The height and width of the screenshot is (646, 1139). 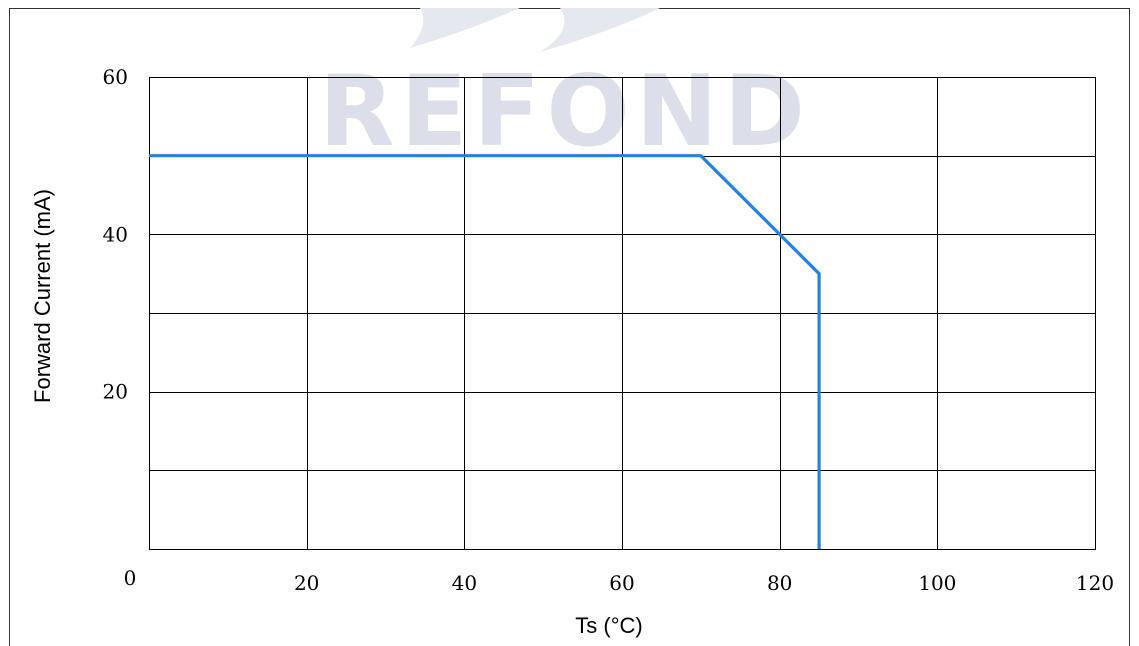 I want to click on y-axis-title: Forward Current (mA), so click(x=42, y=296).